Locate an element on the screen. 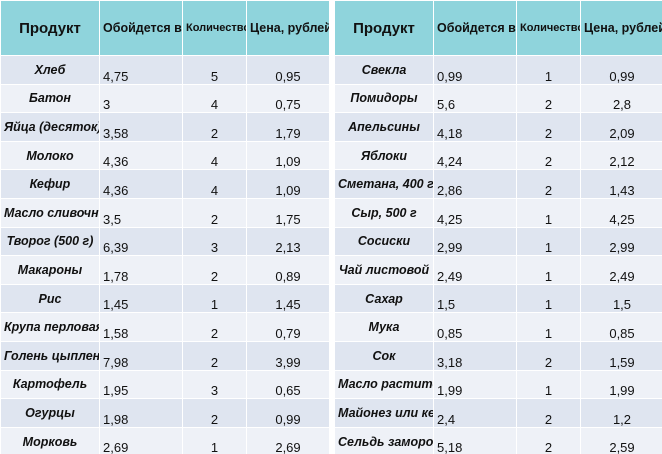  monthly-cost-cell: 1,58 is located at coordinates (141, 327).